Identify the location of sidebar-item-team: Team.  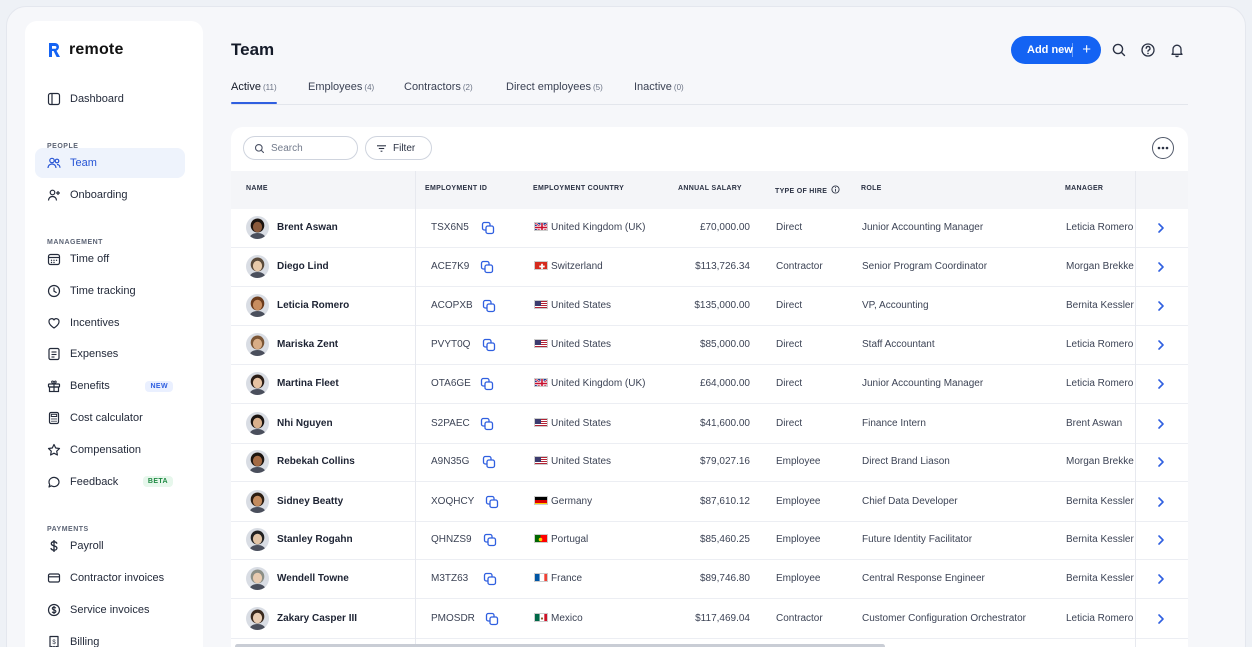
(110, 163).